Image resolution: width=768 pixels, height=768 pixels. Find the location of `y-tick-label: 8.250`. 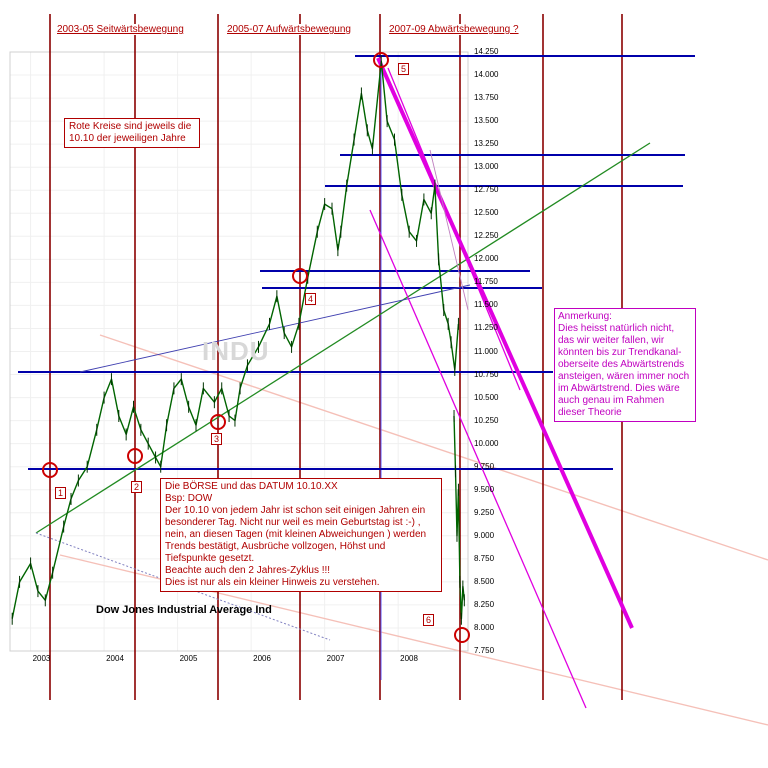

y-tick-label: 8.250 is located at coordinates (484, 604).